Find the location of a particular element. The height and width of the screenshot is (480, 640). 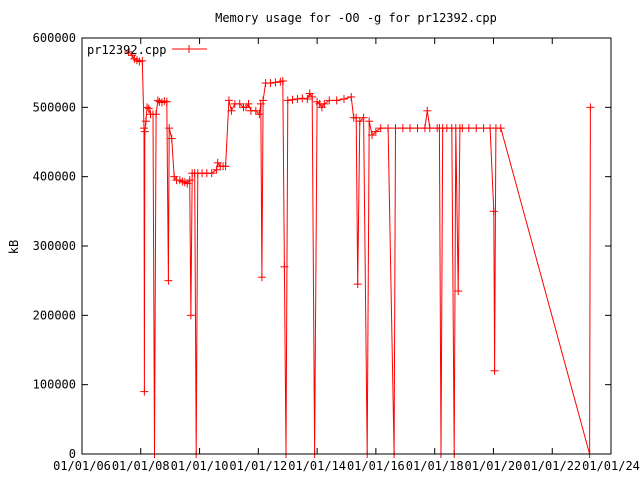

legend-label: pr12392.cpp is located at coordinates (126, 50).